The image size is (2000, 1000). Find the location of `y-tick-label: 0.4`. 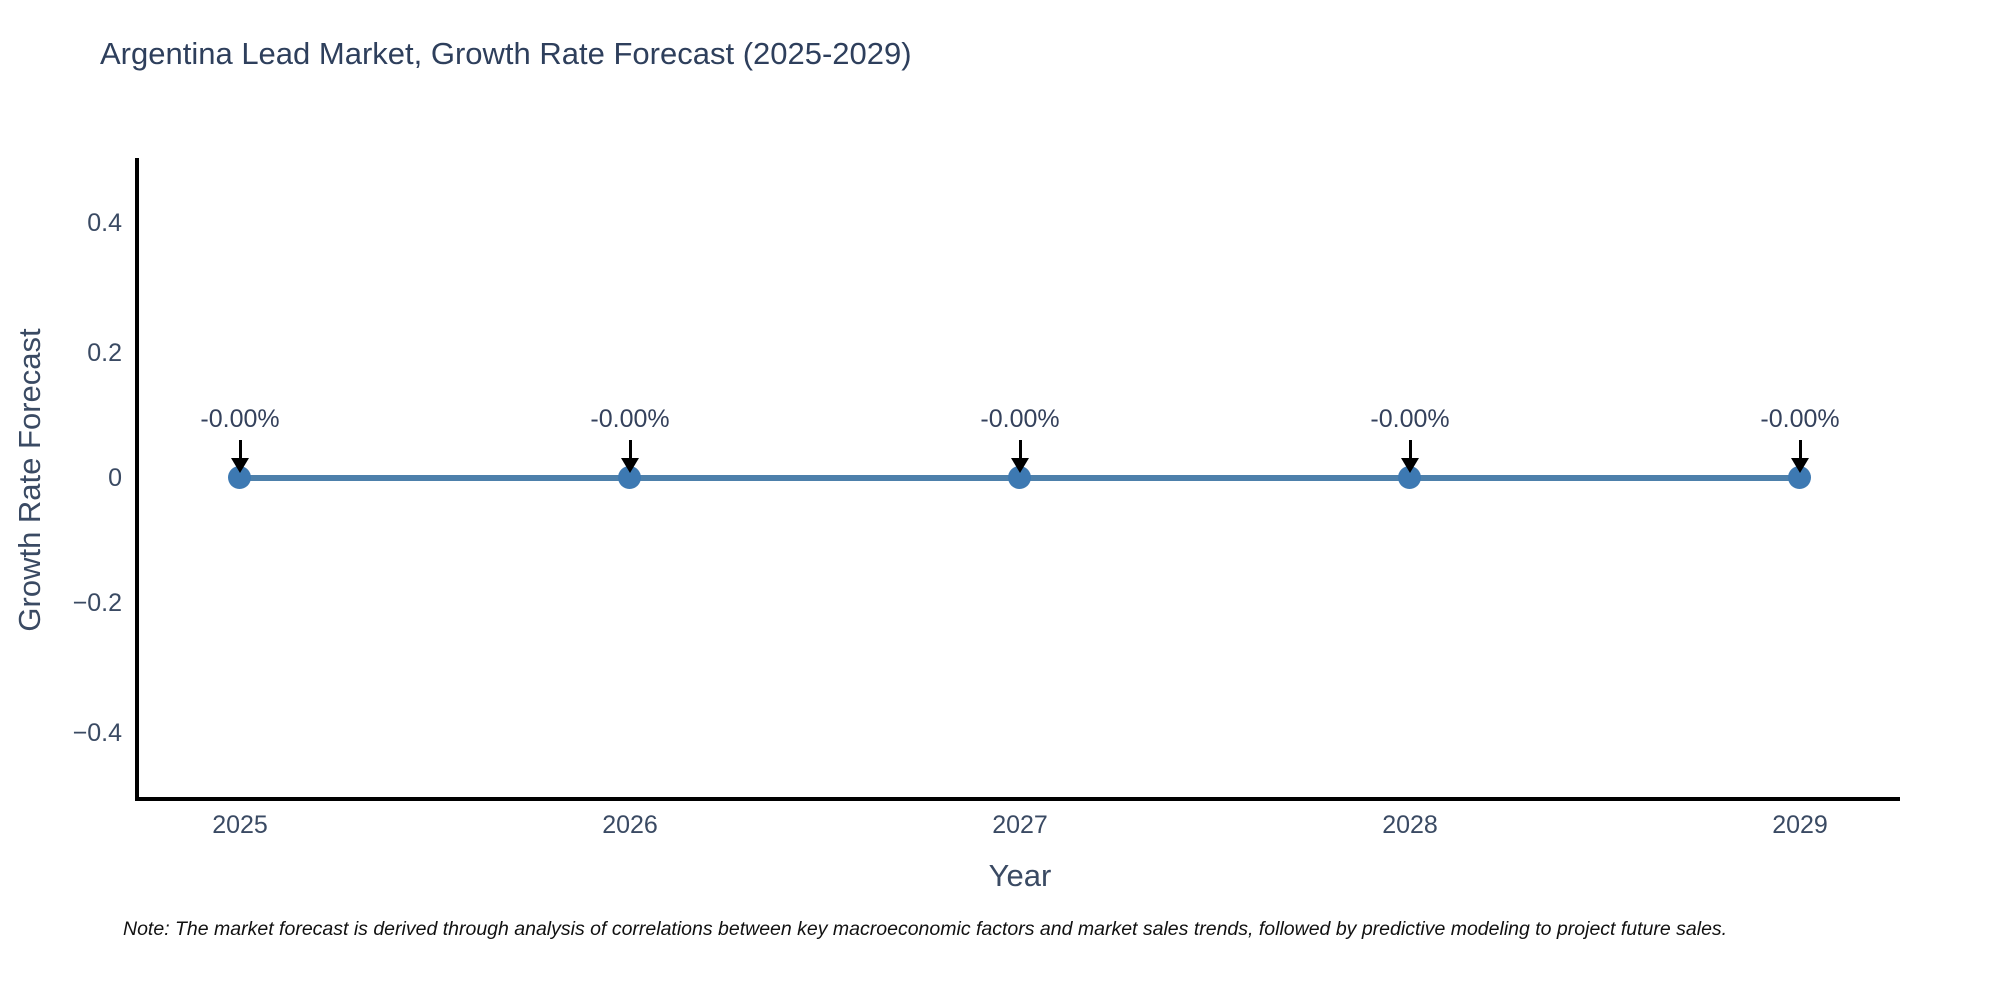

y-tick-label: 0.4 is located at coordinates (104, 223).